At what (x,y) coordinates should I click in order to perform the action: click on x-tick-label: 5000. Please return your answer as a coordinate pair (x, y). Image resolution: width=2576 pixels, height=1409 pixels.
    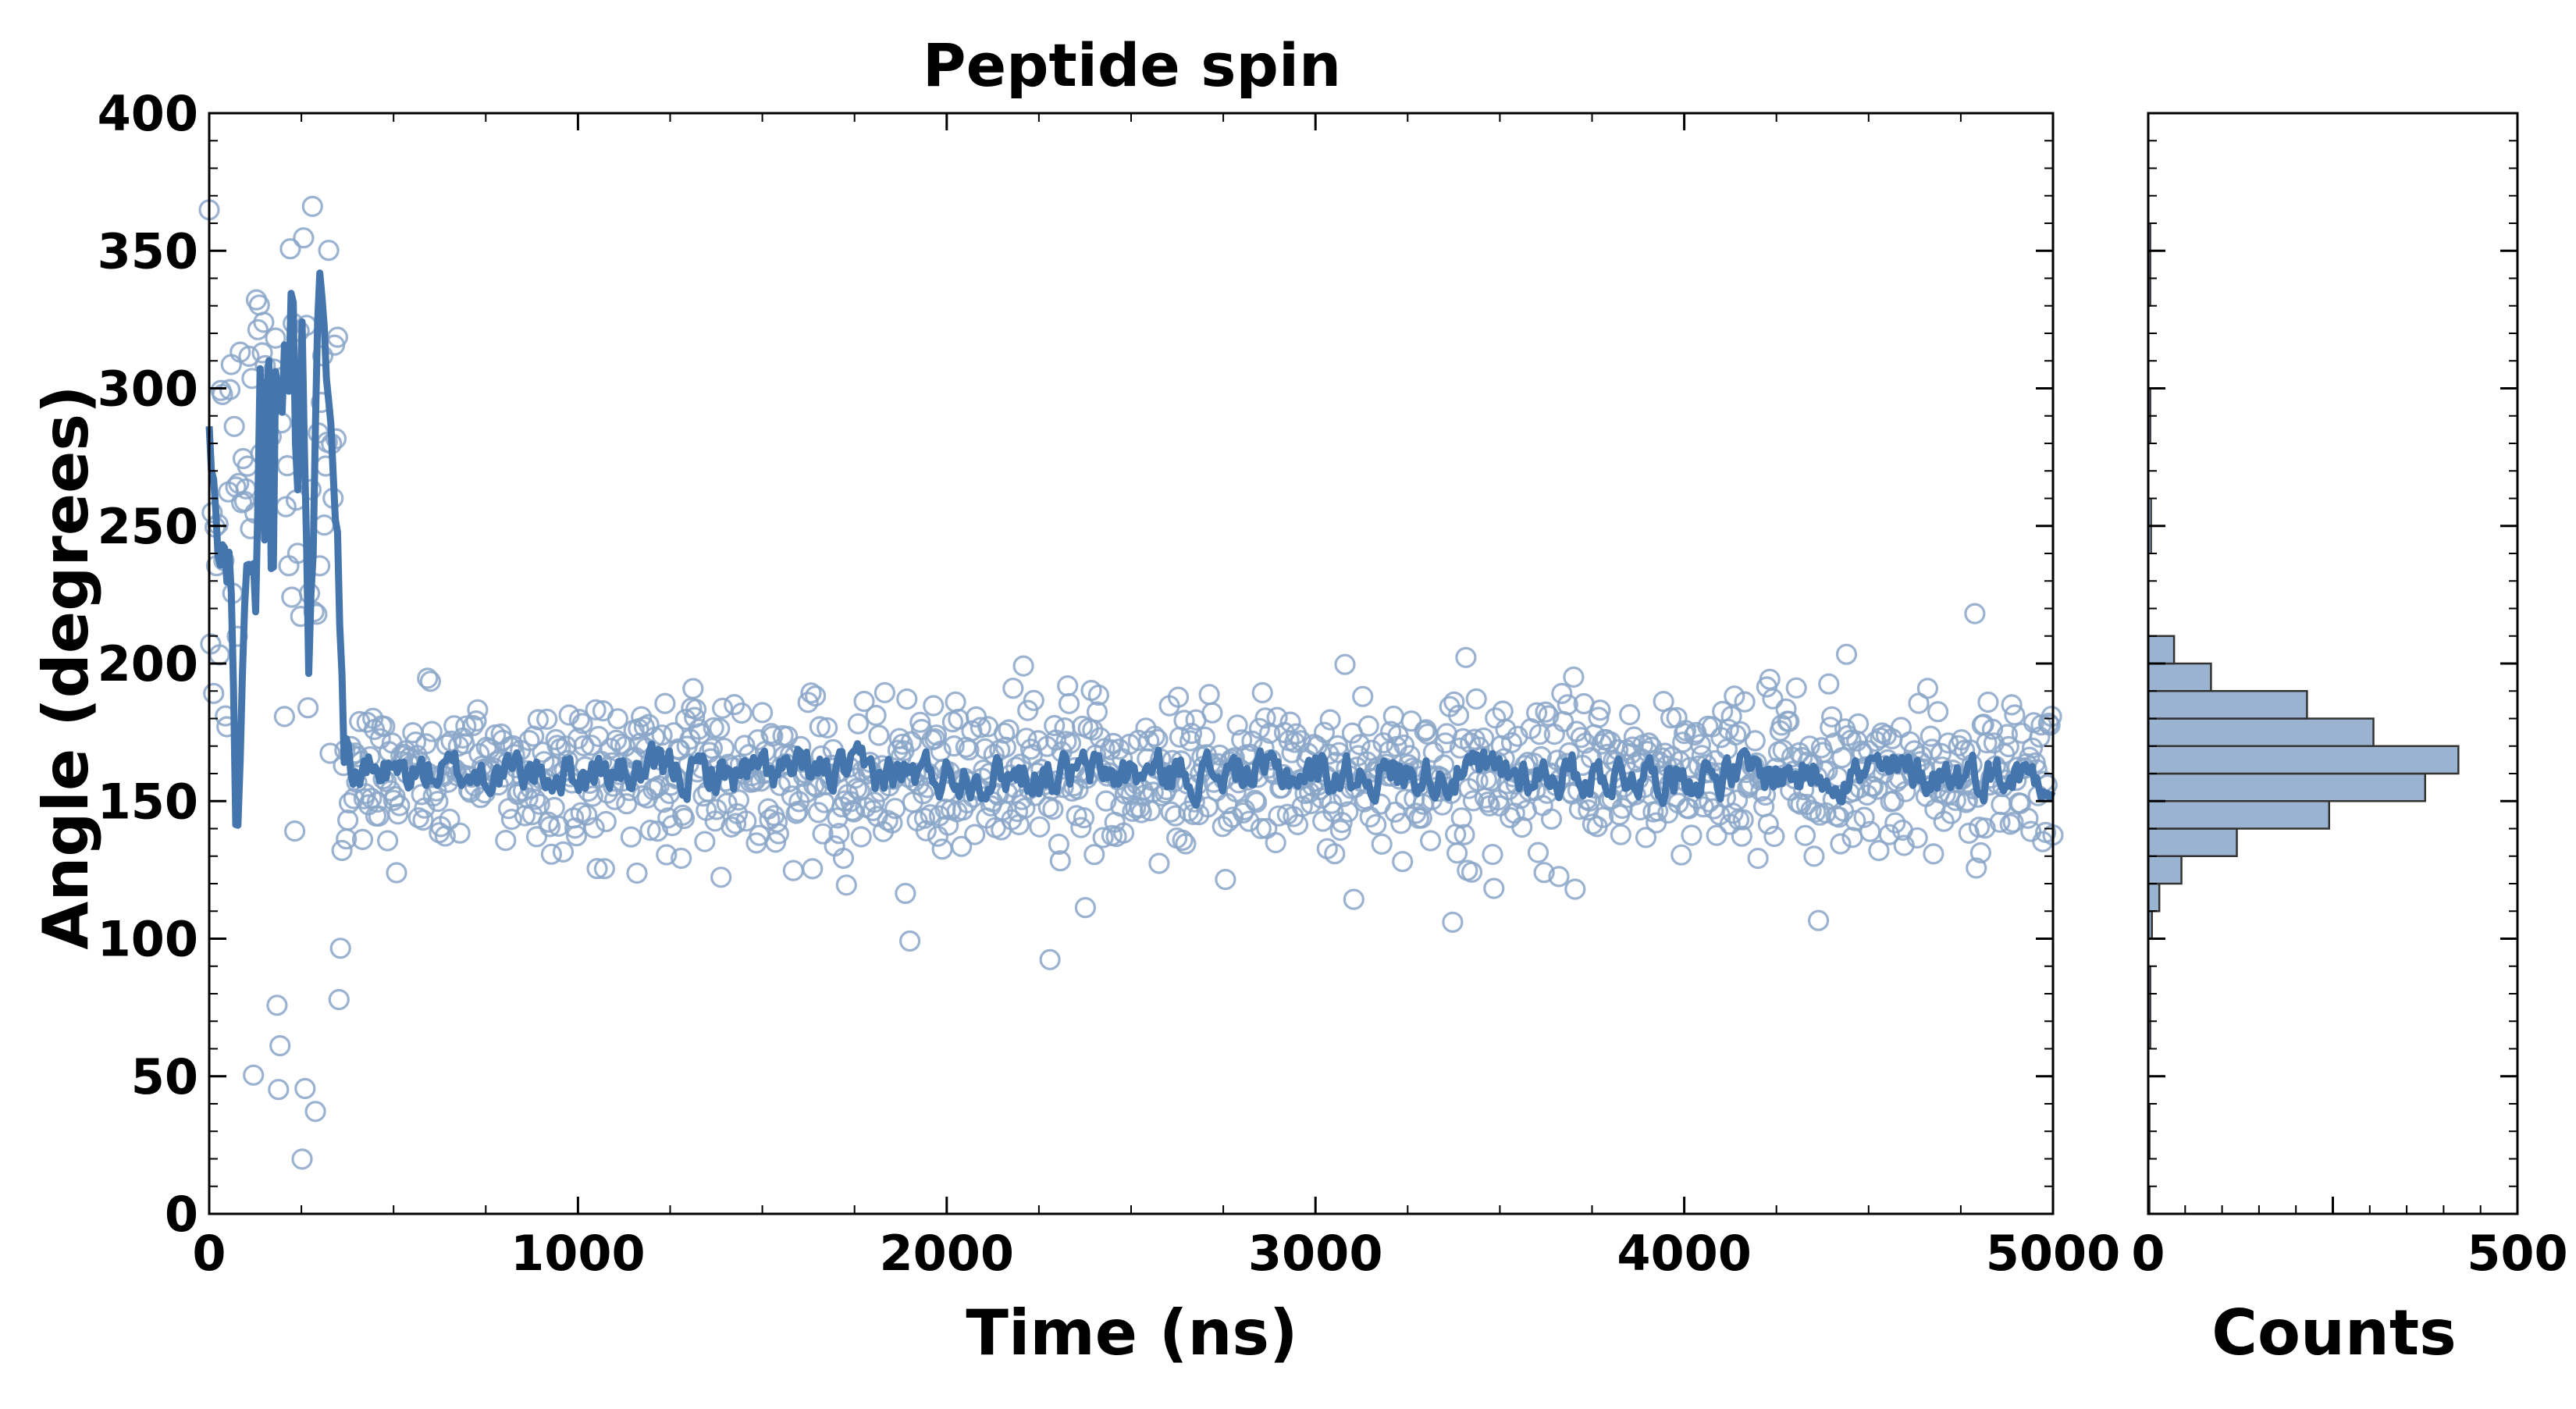
    Looking at the image, I should click on (2053, 1253).